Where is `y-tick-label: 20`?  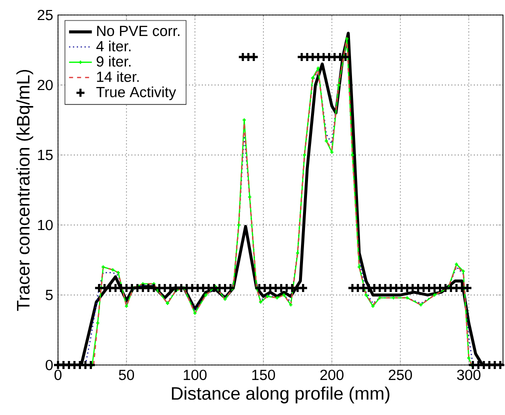
y-tick-label: 20 is located at coordinates (45, 85).